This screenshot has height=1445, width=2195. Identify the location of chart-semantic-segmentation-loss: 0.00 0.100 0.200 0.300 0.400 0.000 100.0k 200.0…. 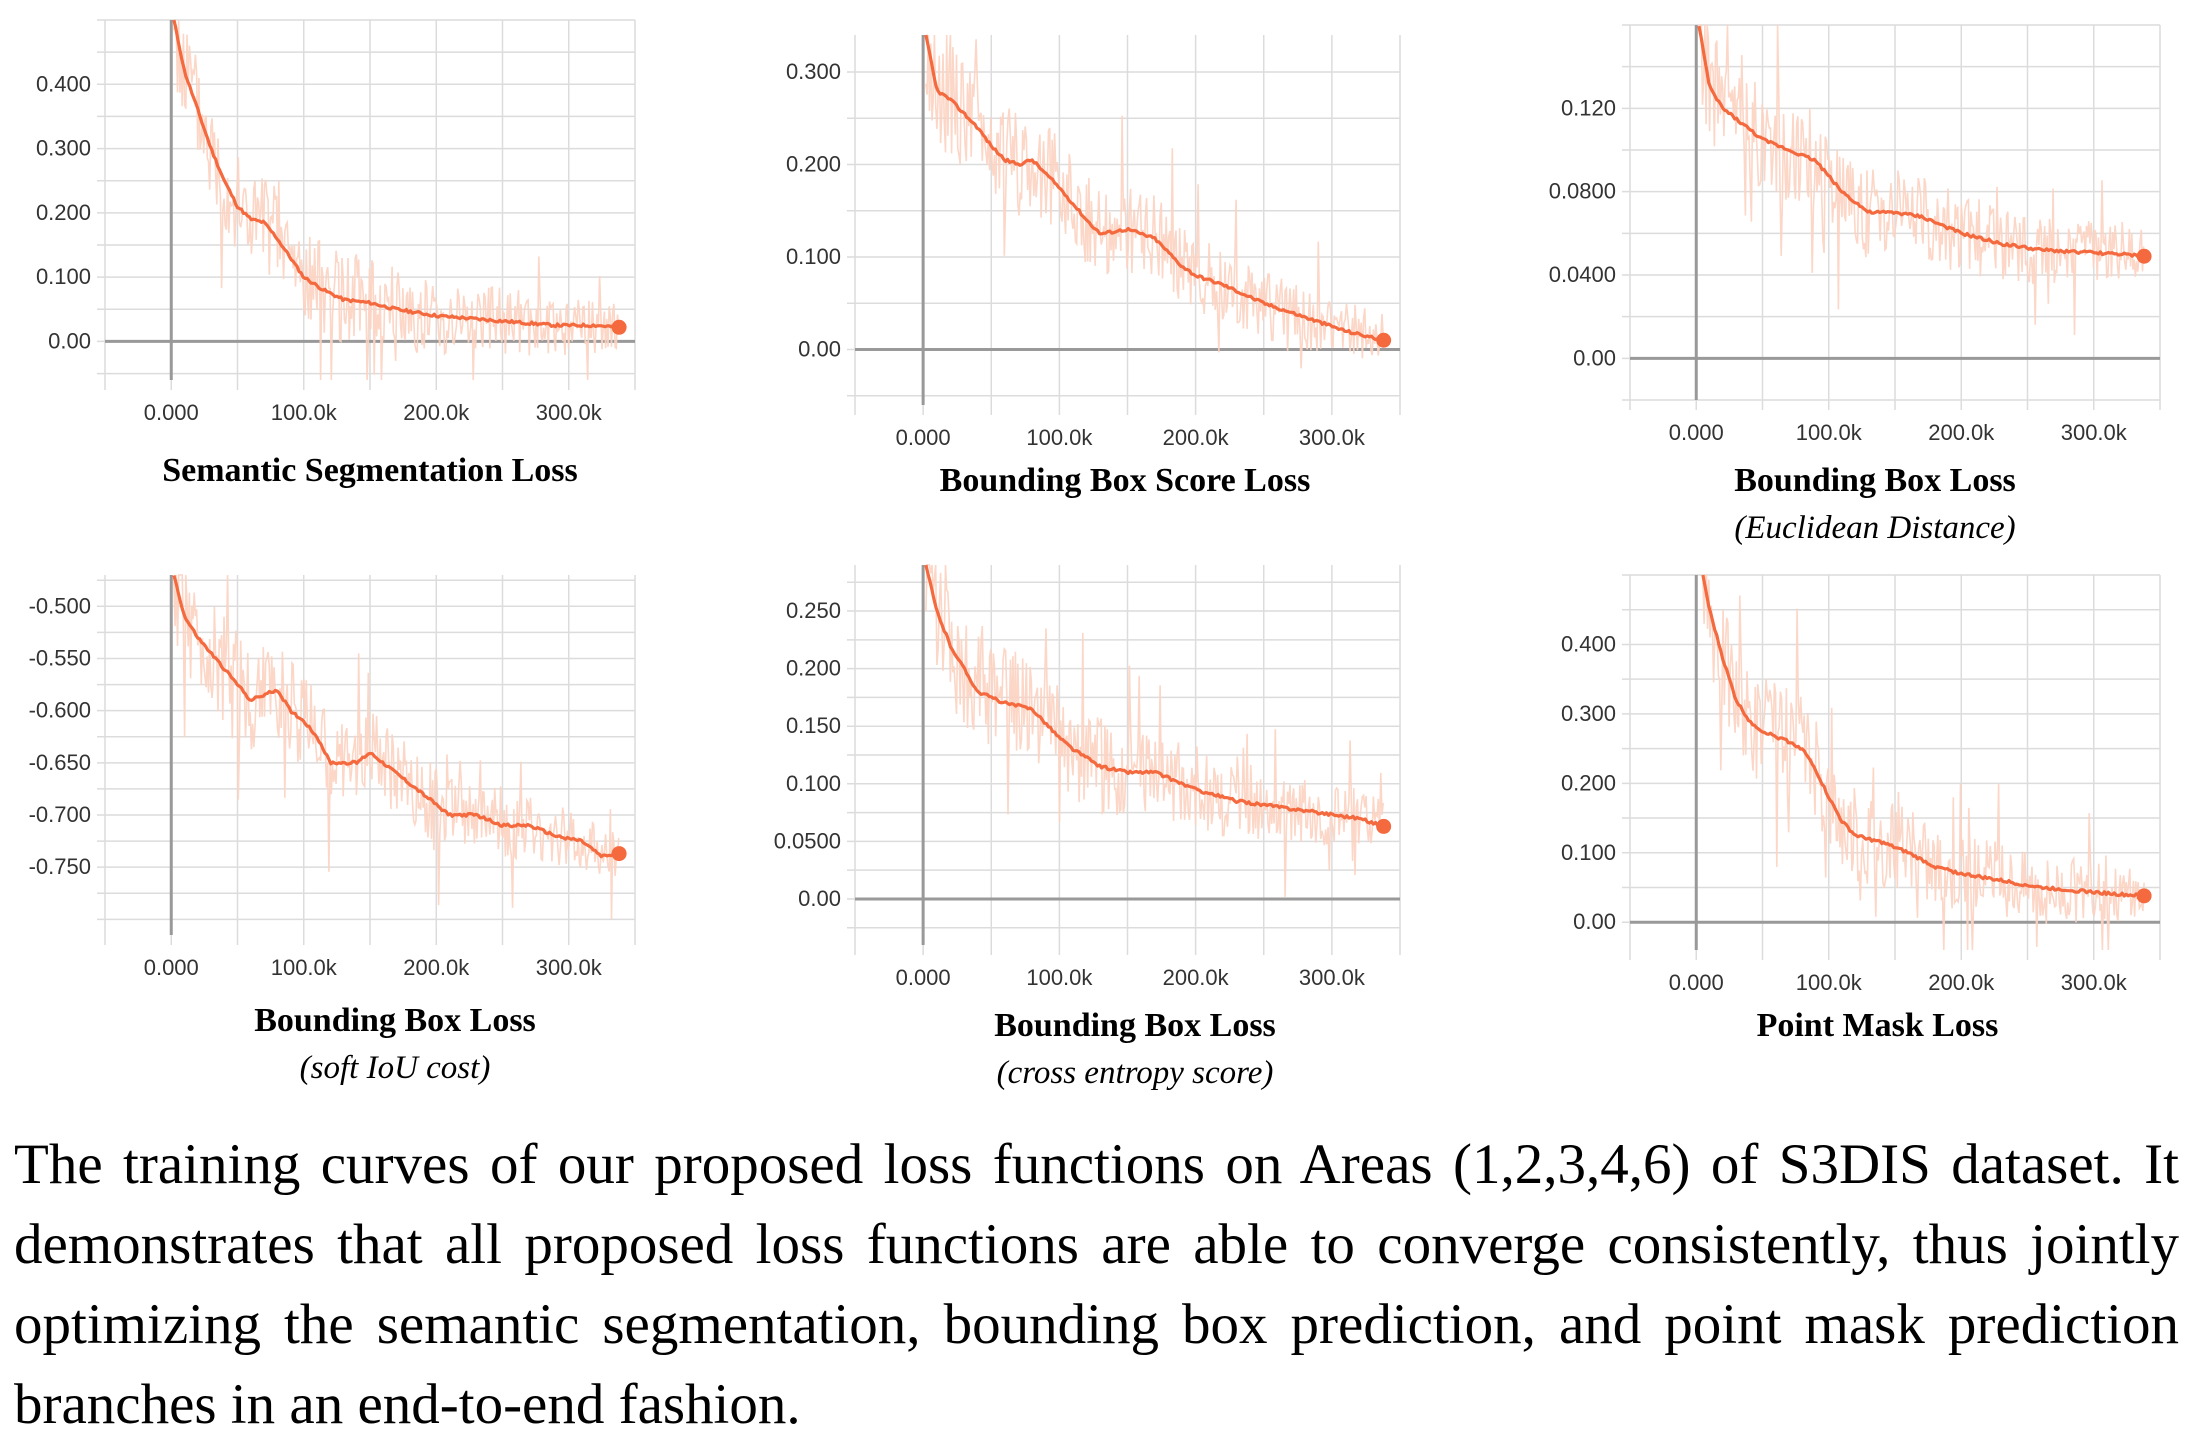
(336, 222).